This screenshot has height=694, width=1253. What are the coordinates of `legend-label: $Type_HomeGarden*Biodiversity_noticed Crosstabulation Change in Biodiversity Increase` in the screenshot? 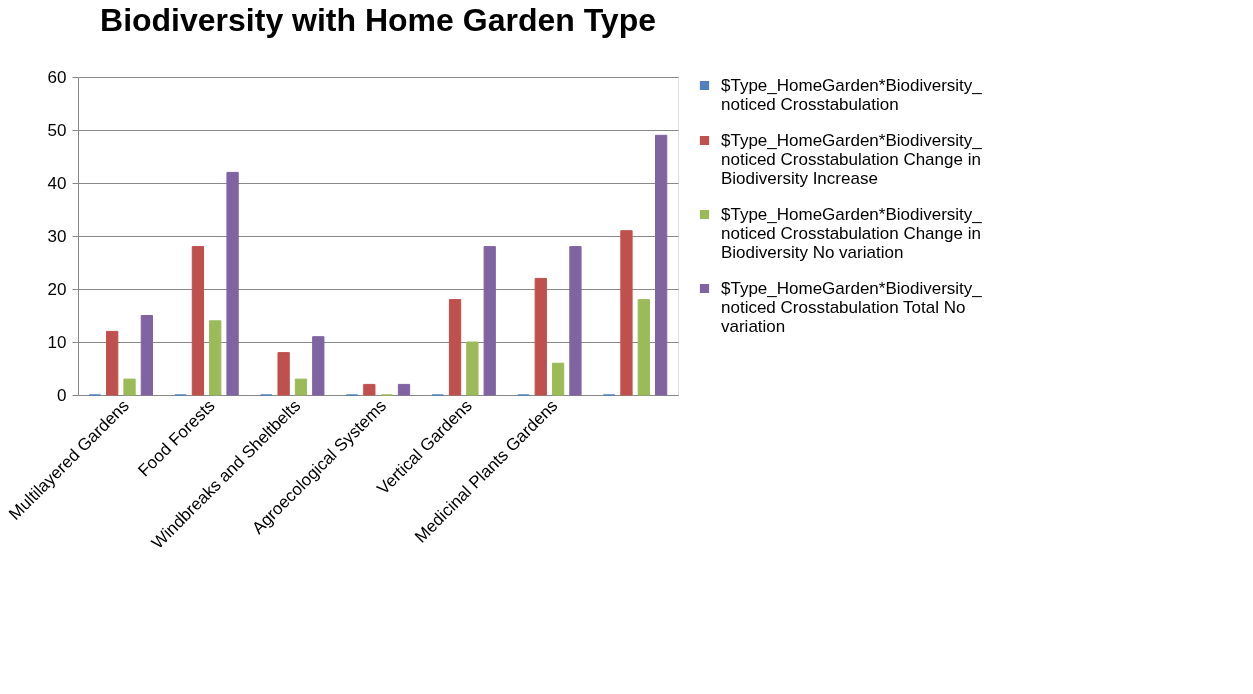 It's located at (852, 159).